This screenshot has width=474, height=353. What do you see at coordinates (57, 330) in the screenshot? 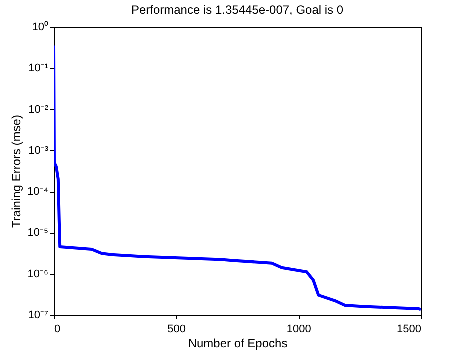
I see `x-tick-label: 0` at bounding box center [57, 330].